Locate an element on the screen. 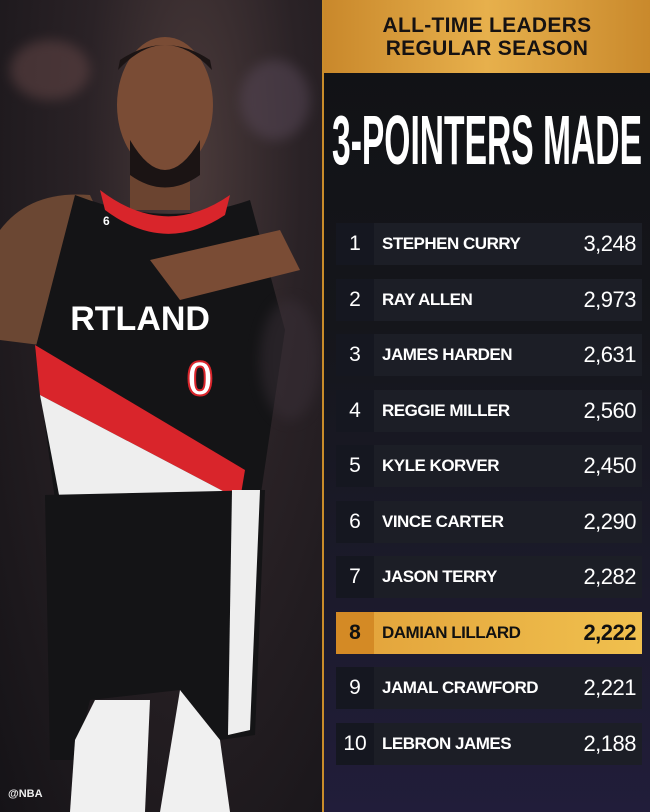 Image resolution: width=650 pixels, height=812 pixels. leader-row: 2 RAY ALLEN 2,973 is located at coordinates (489, 299).